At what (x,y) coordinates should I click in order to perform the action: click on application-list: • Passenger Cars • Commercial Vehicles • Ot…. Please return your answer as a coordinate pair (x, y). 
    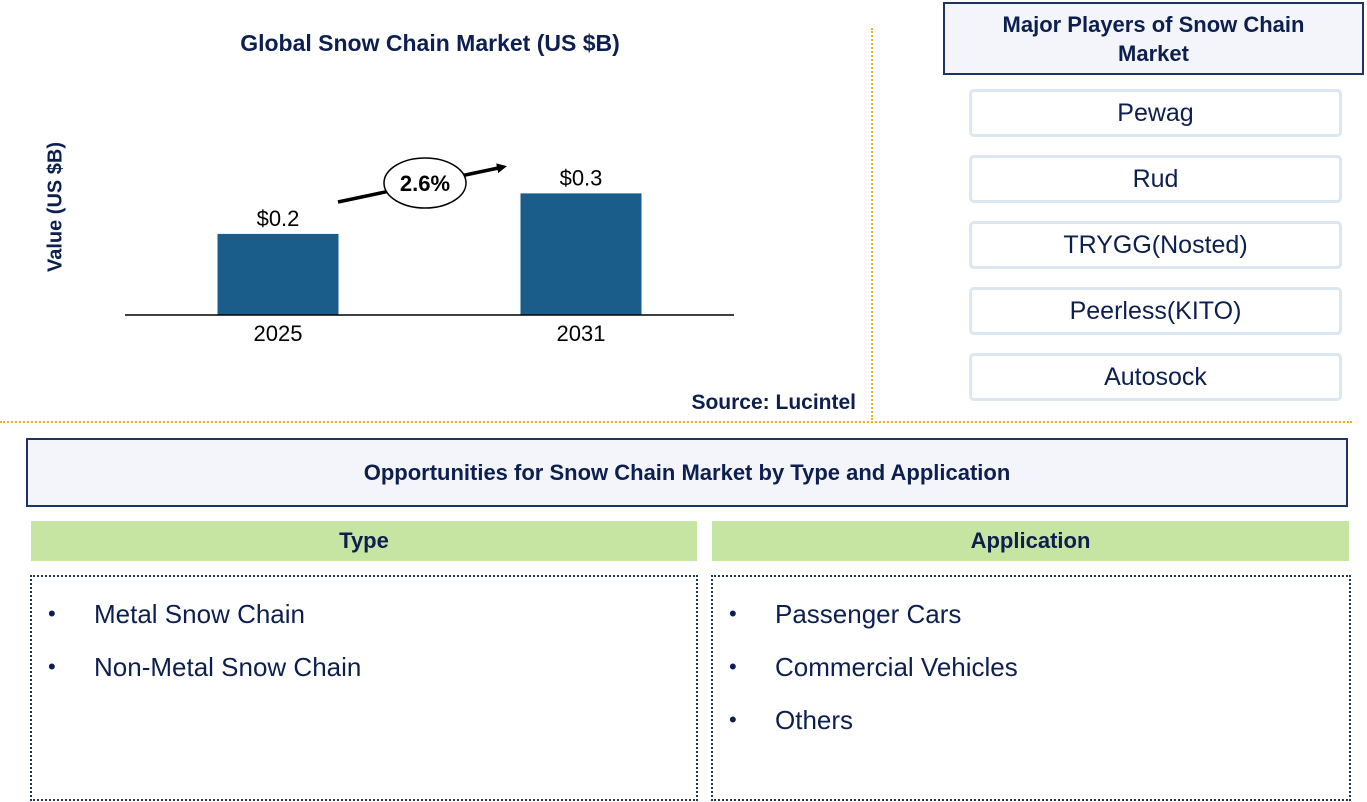
    Looking at the image, I should click on (1031, 667).